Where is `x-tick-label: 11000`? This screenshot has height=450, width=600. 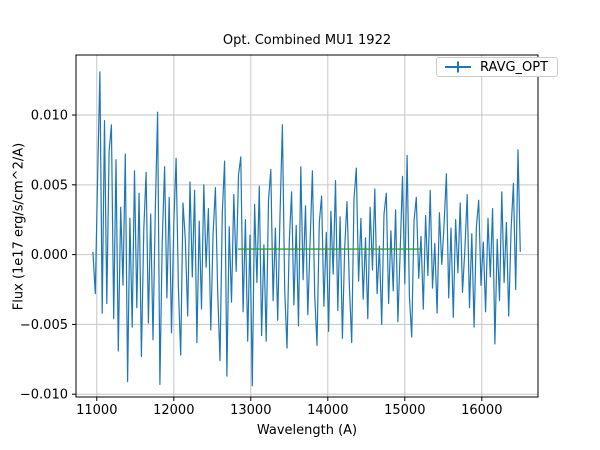 x-tick-label: 11000 is located at coordinates (96, 410).